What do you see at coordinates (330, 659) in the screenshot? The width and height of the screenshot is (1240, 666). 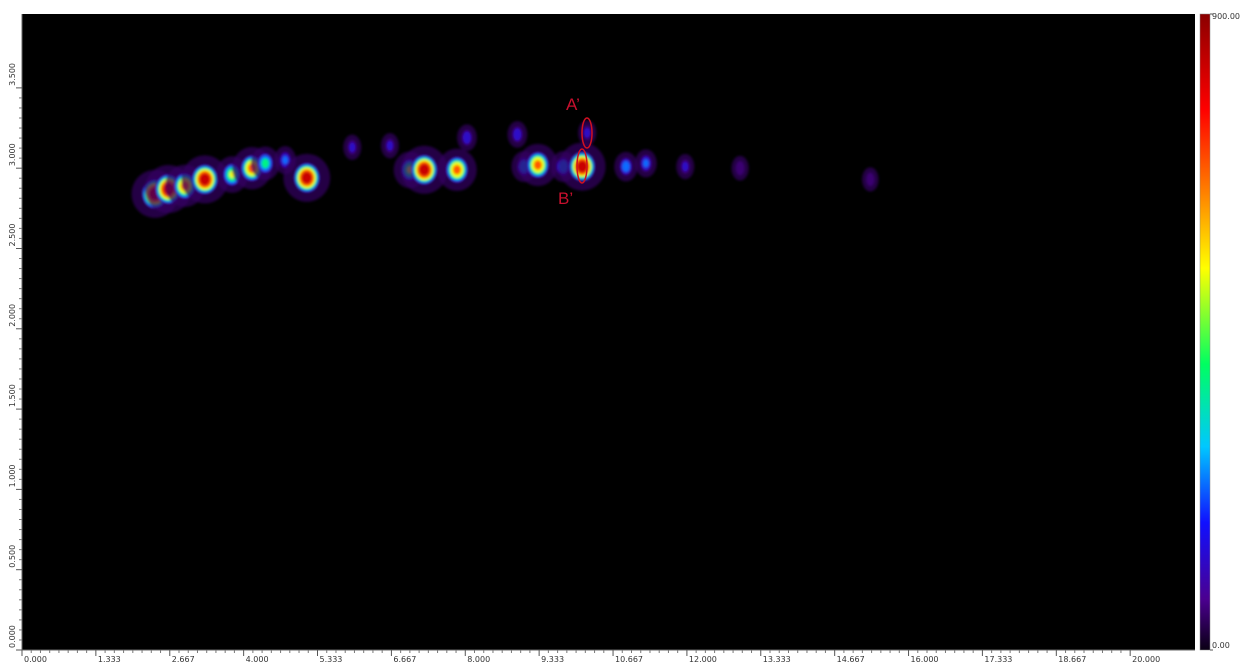 I see `x-tick-label: 5.333` at bounding box center [330, 659].